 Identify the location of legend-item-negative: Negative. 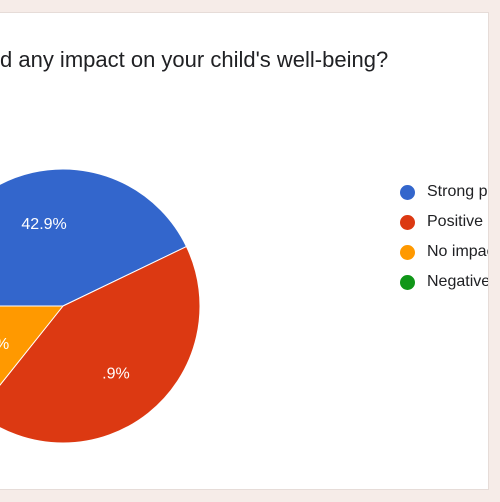
(444, 282).